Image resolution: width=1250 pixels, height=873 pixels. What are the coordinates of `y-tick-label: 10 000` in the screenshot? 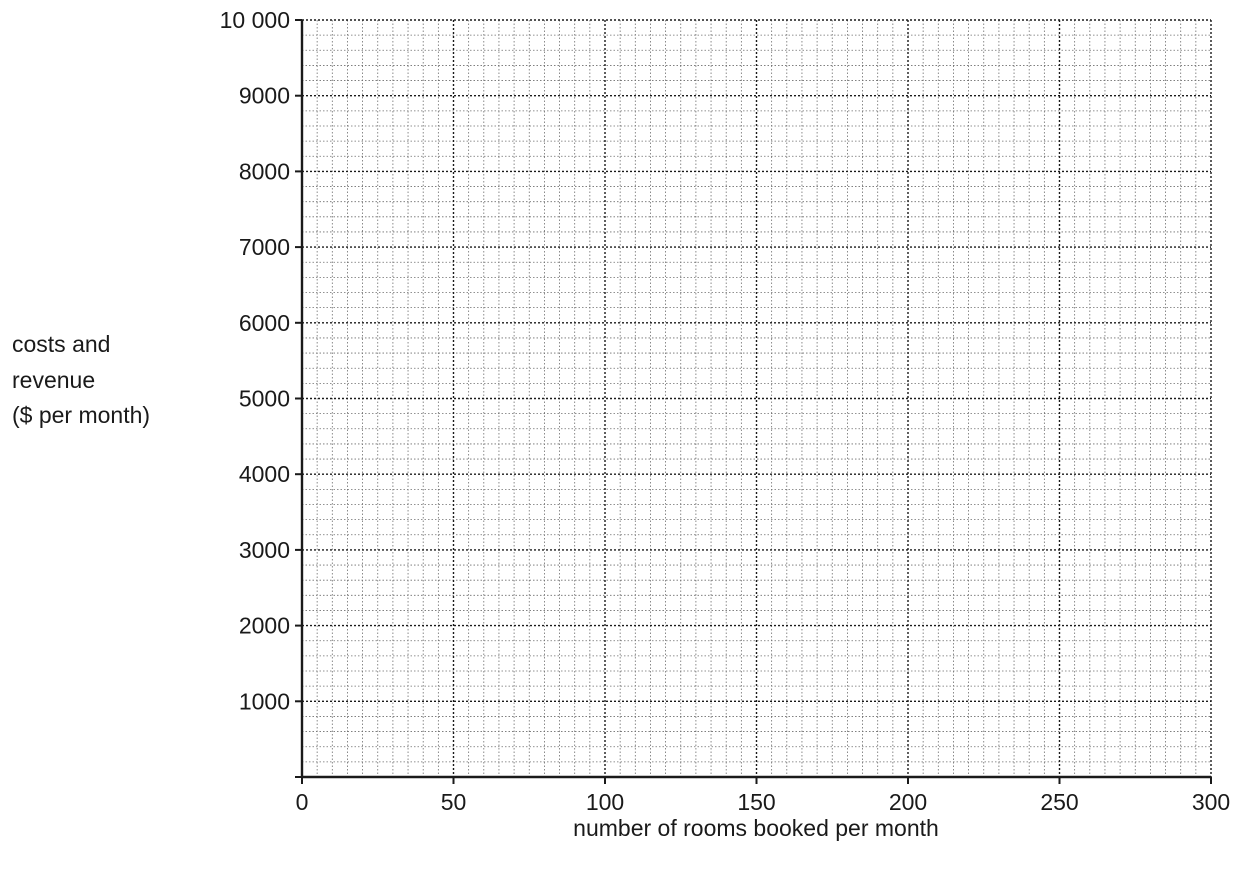 It's located at (255, 20).